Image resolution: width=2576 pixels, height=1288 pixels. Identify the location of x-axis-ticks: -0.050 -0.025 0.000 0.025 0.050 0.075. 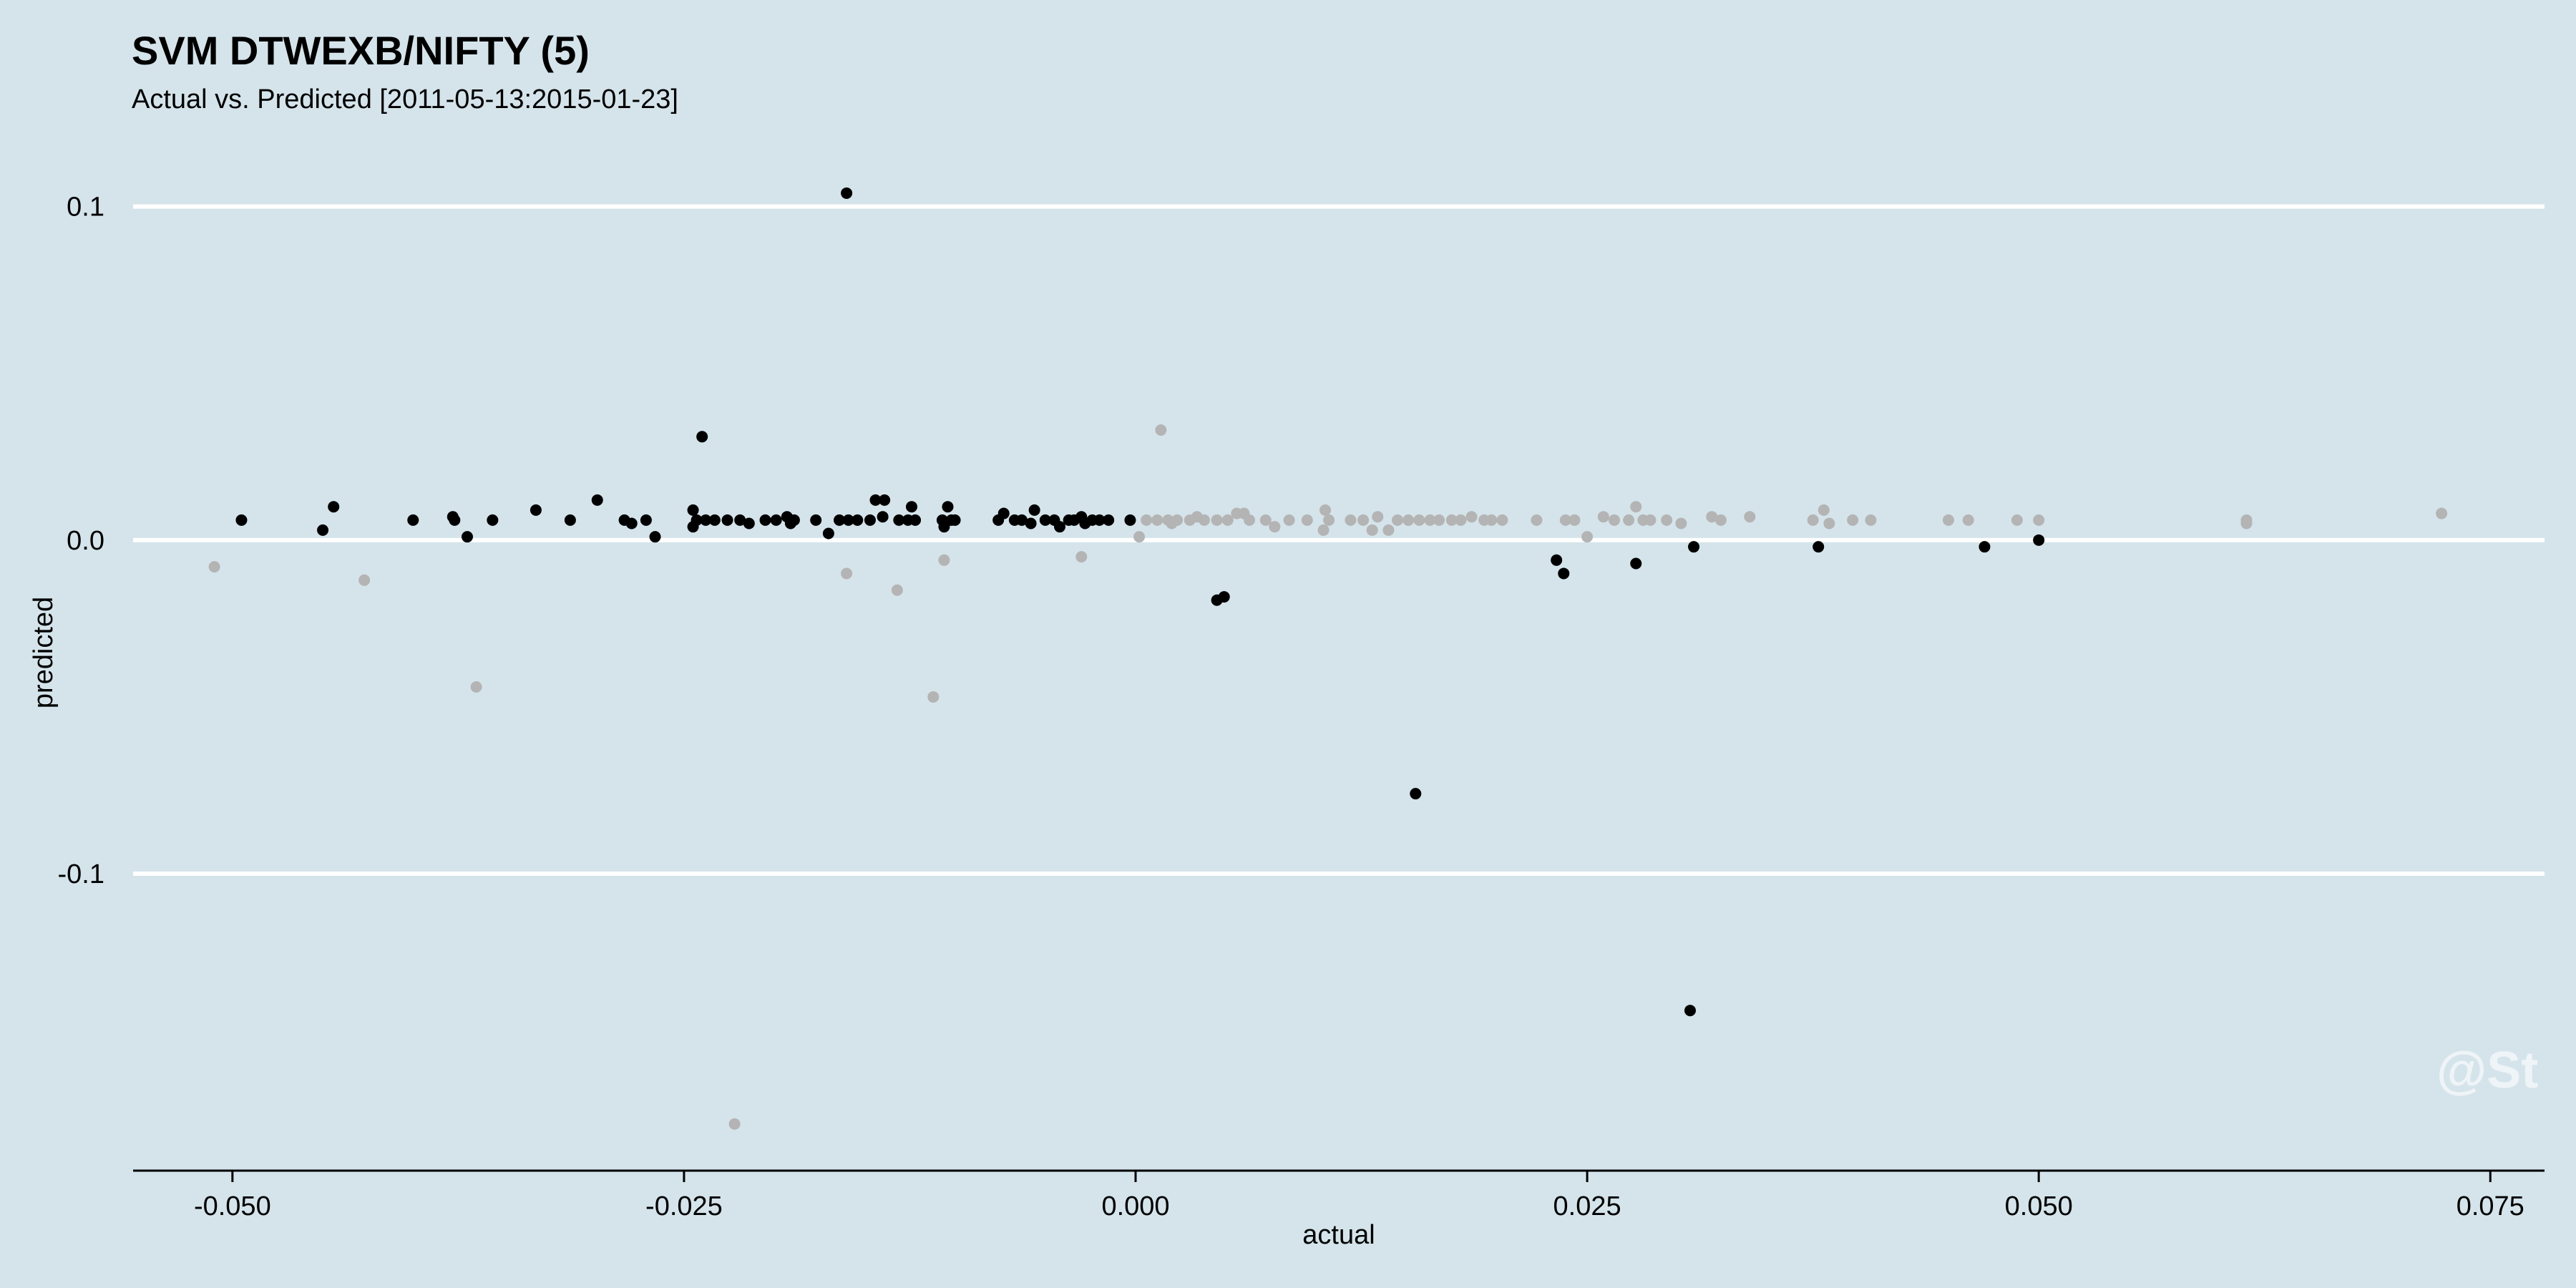
(1359, 1196).